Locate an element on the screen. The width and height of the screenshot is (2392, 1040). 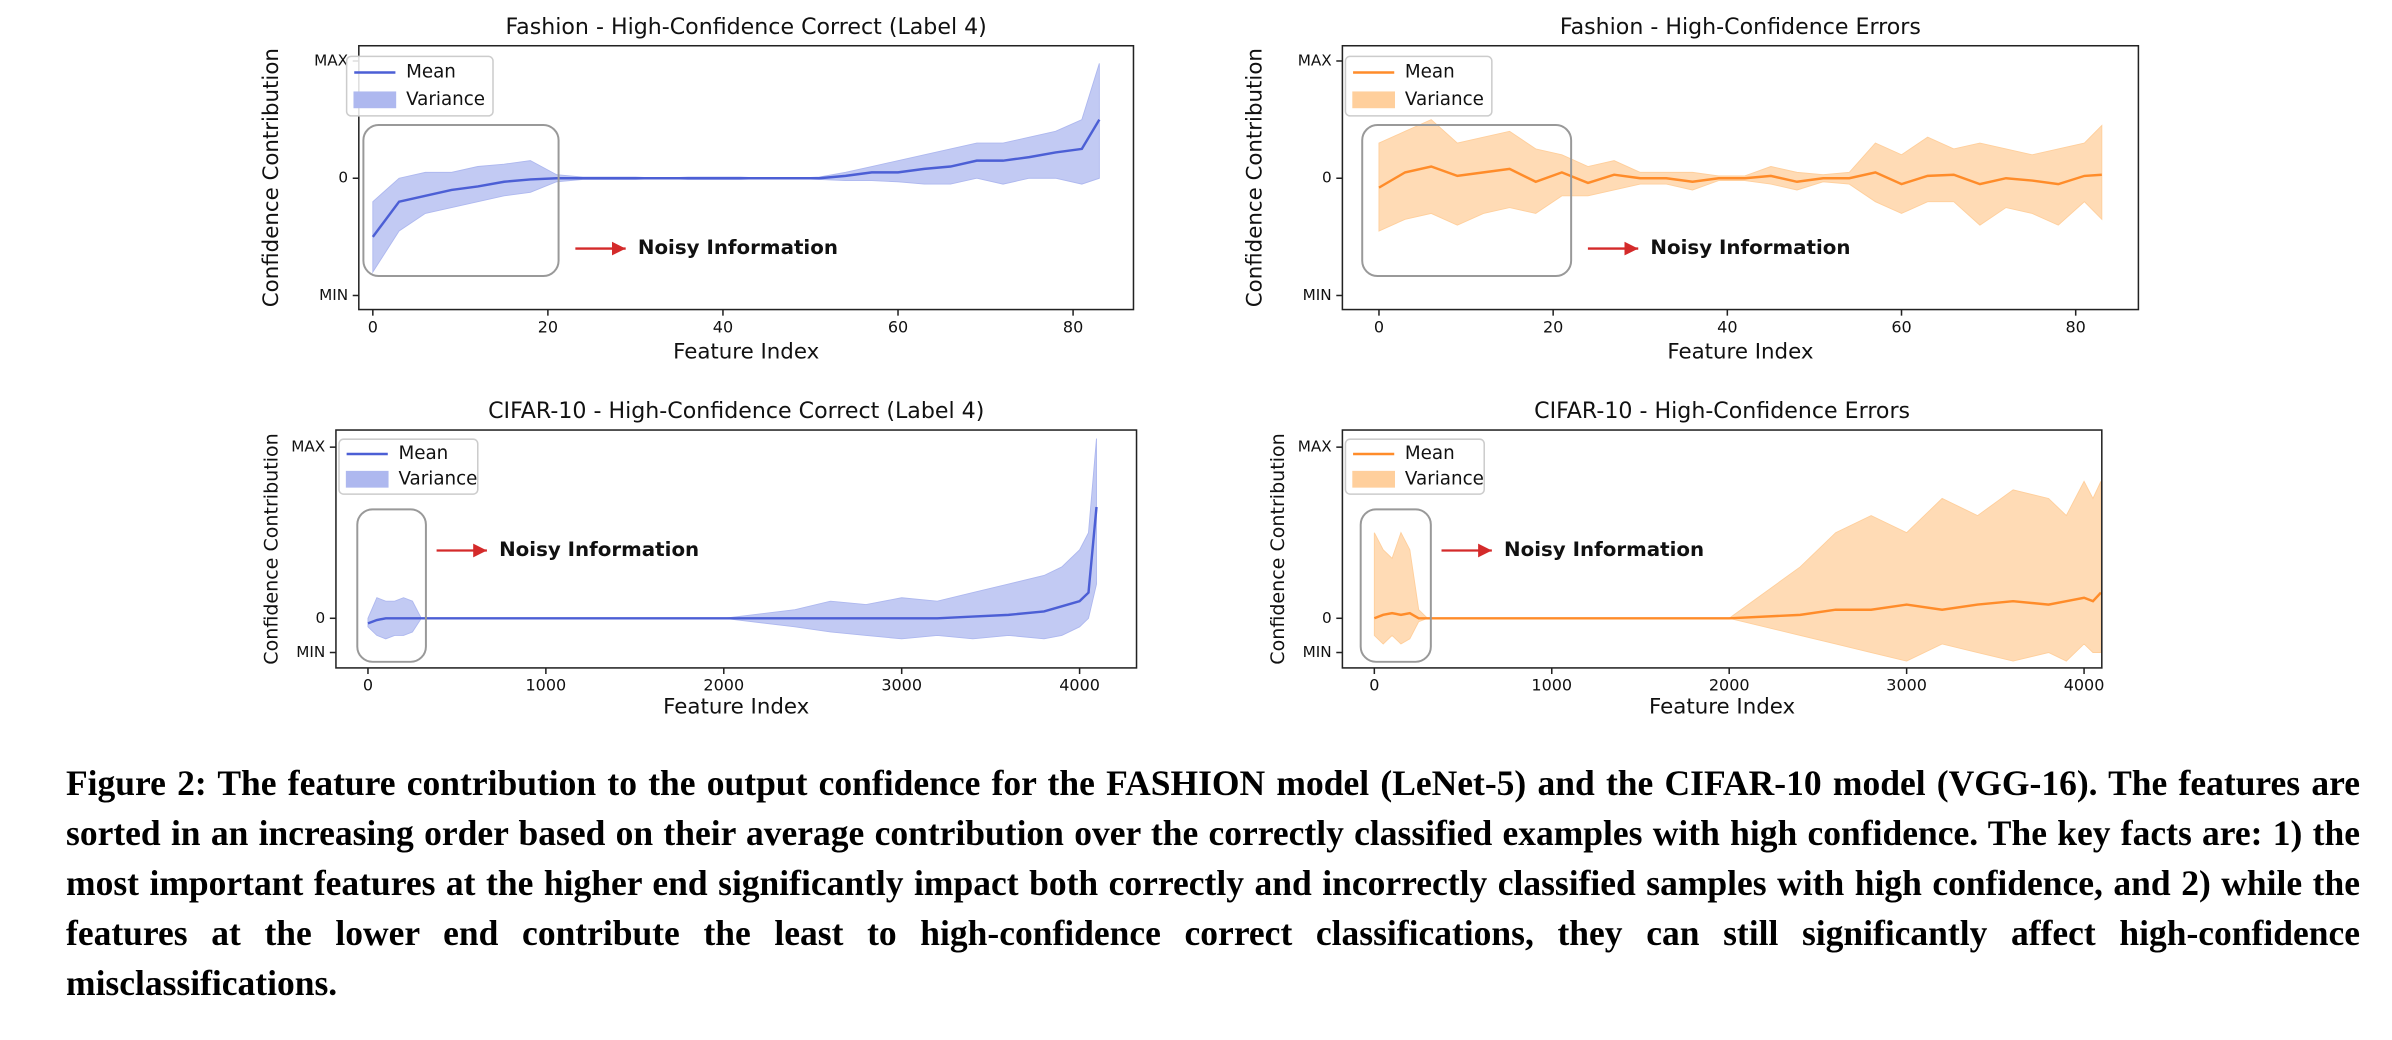
chart-title: Fashion - High-Confidence Errors is located at coordinates (1740, 27).